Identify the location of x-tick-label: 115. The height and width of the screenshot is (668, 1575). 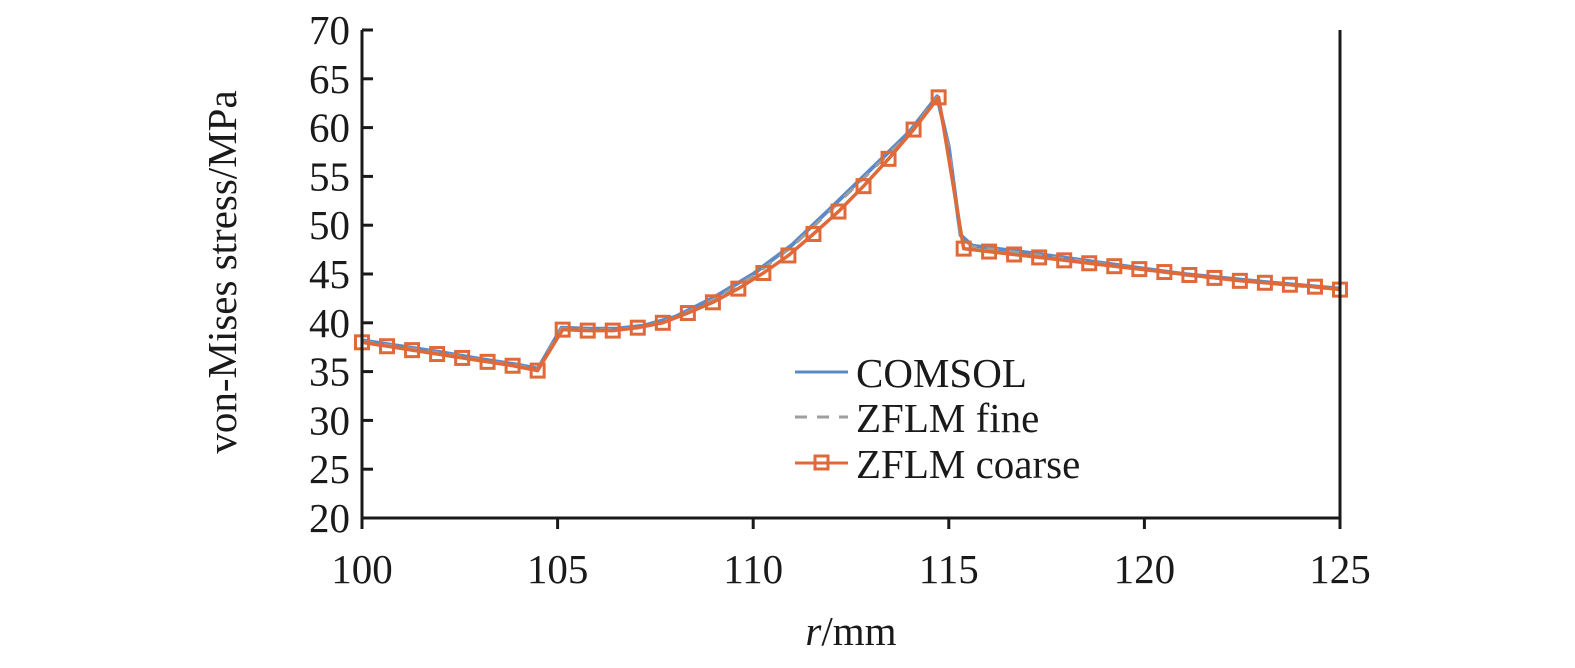
(949, 569).